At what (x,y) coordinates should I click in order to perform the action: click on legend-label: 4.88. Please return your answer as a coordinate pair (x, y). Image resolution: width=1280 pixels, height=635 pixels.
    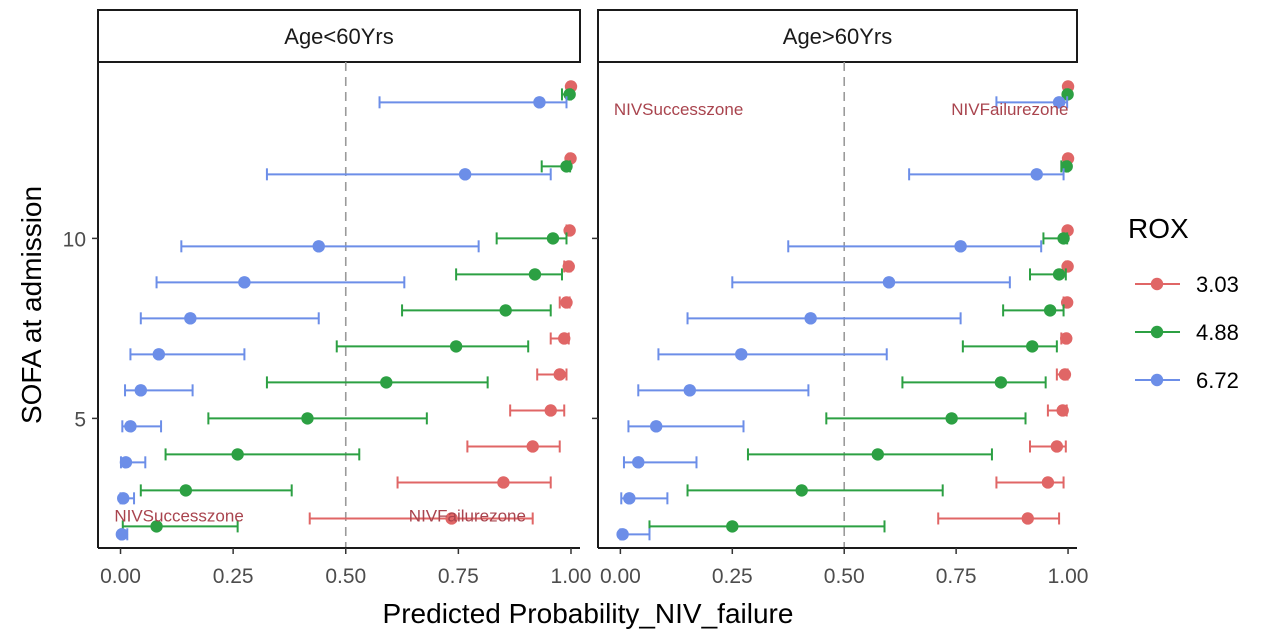
    Looking at the image, I should click on (1217, 332).